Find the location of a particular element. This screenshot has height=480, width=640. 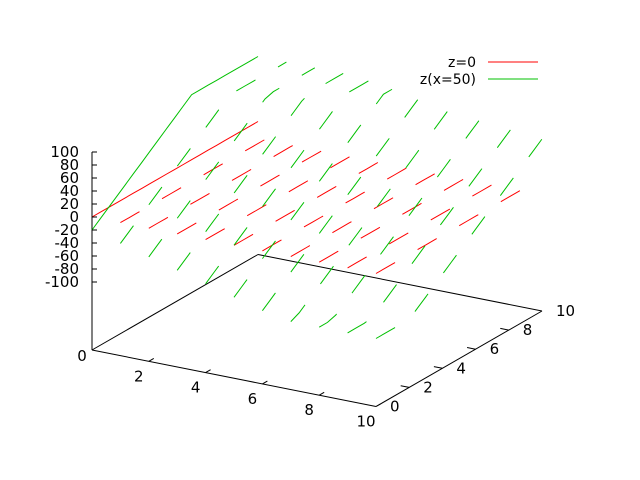

z-tick-label: -40 is located at coordinates (67, 243).